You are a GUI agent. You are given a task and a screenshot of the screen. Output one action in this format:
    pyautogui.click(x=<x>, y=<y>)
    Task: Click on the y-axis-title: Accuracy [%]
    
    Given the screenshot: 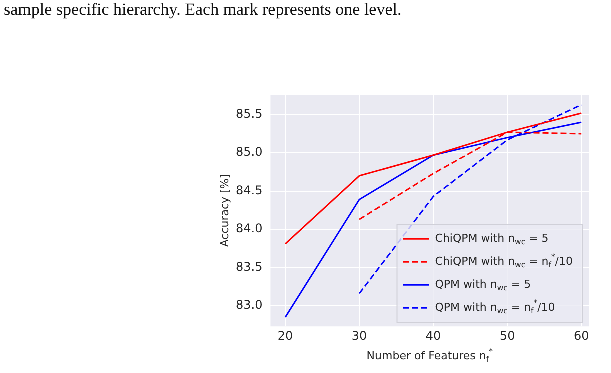 What is the action you would take?
    pyautogui.click(x=225, y=211)
    